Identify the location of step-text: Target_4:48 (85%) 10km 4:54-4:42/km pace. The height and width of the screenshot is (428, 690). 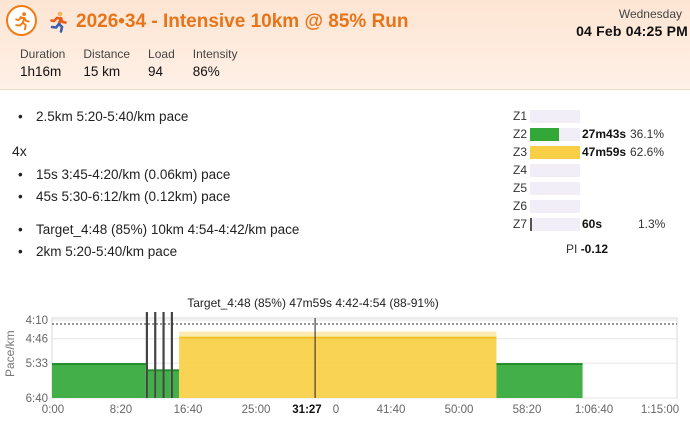
(168, 229).